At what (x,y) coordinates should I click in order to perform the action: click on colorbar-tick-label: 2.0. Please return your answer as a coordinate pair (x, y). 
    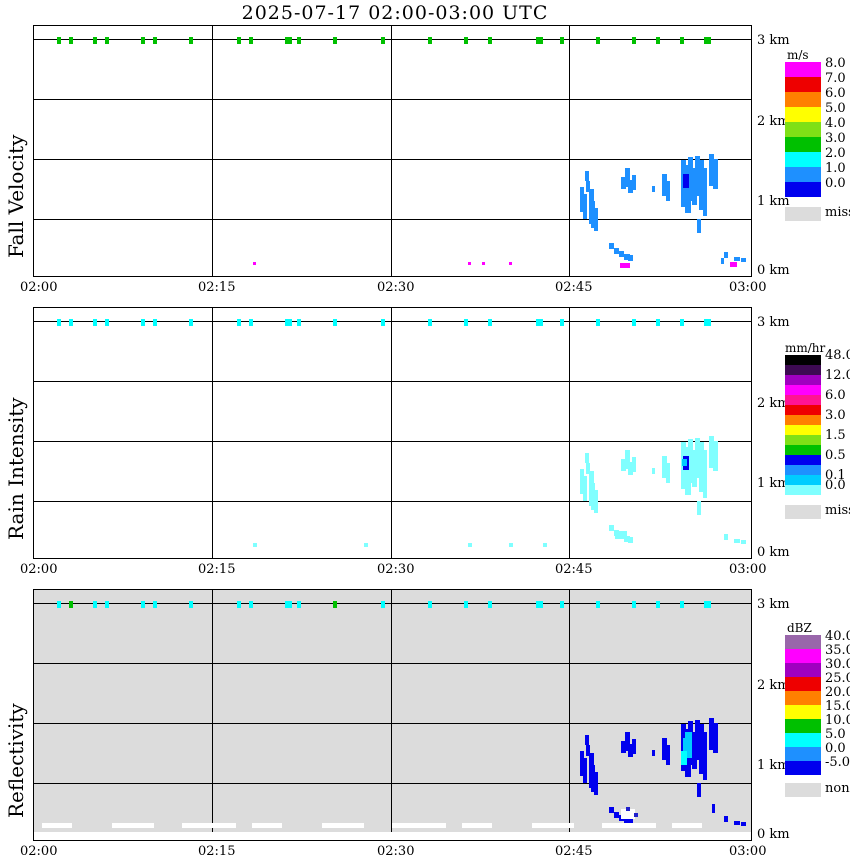
    Looking at the image, I should click on (835, 153).